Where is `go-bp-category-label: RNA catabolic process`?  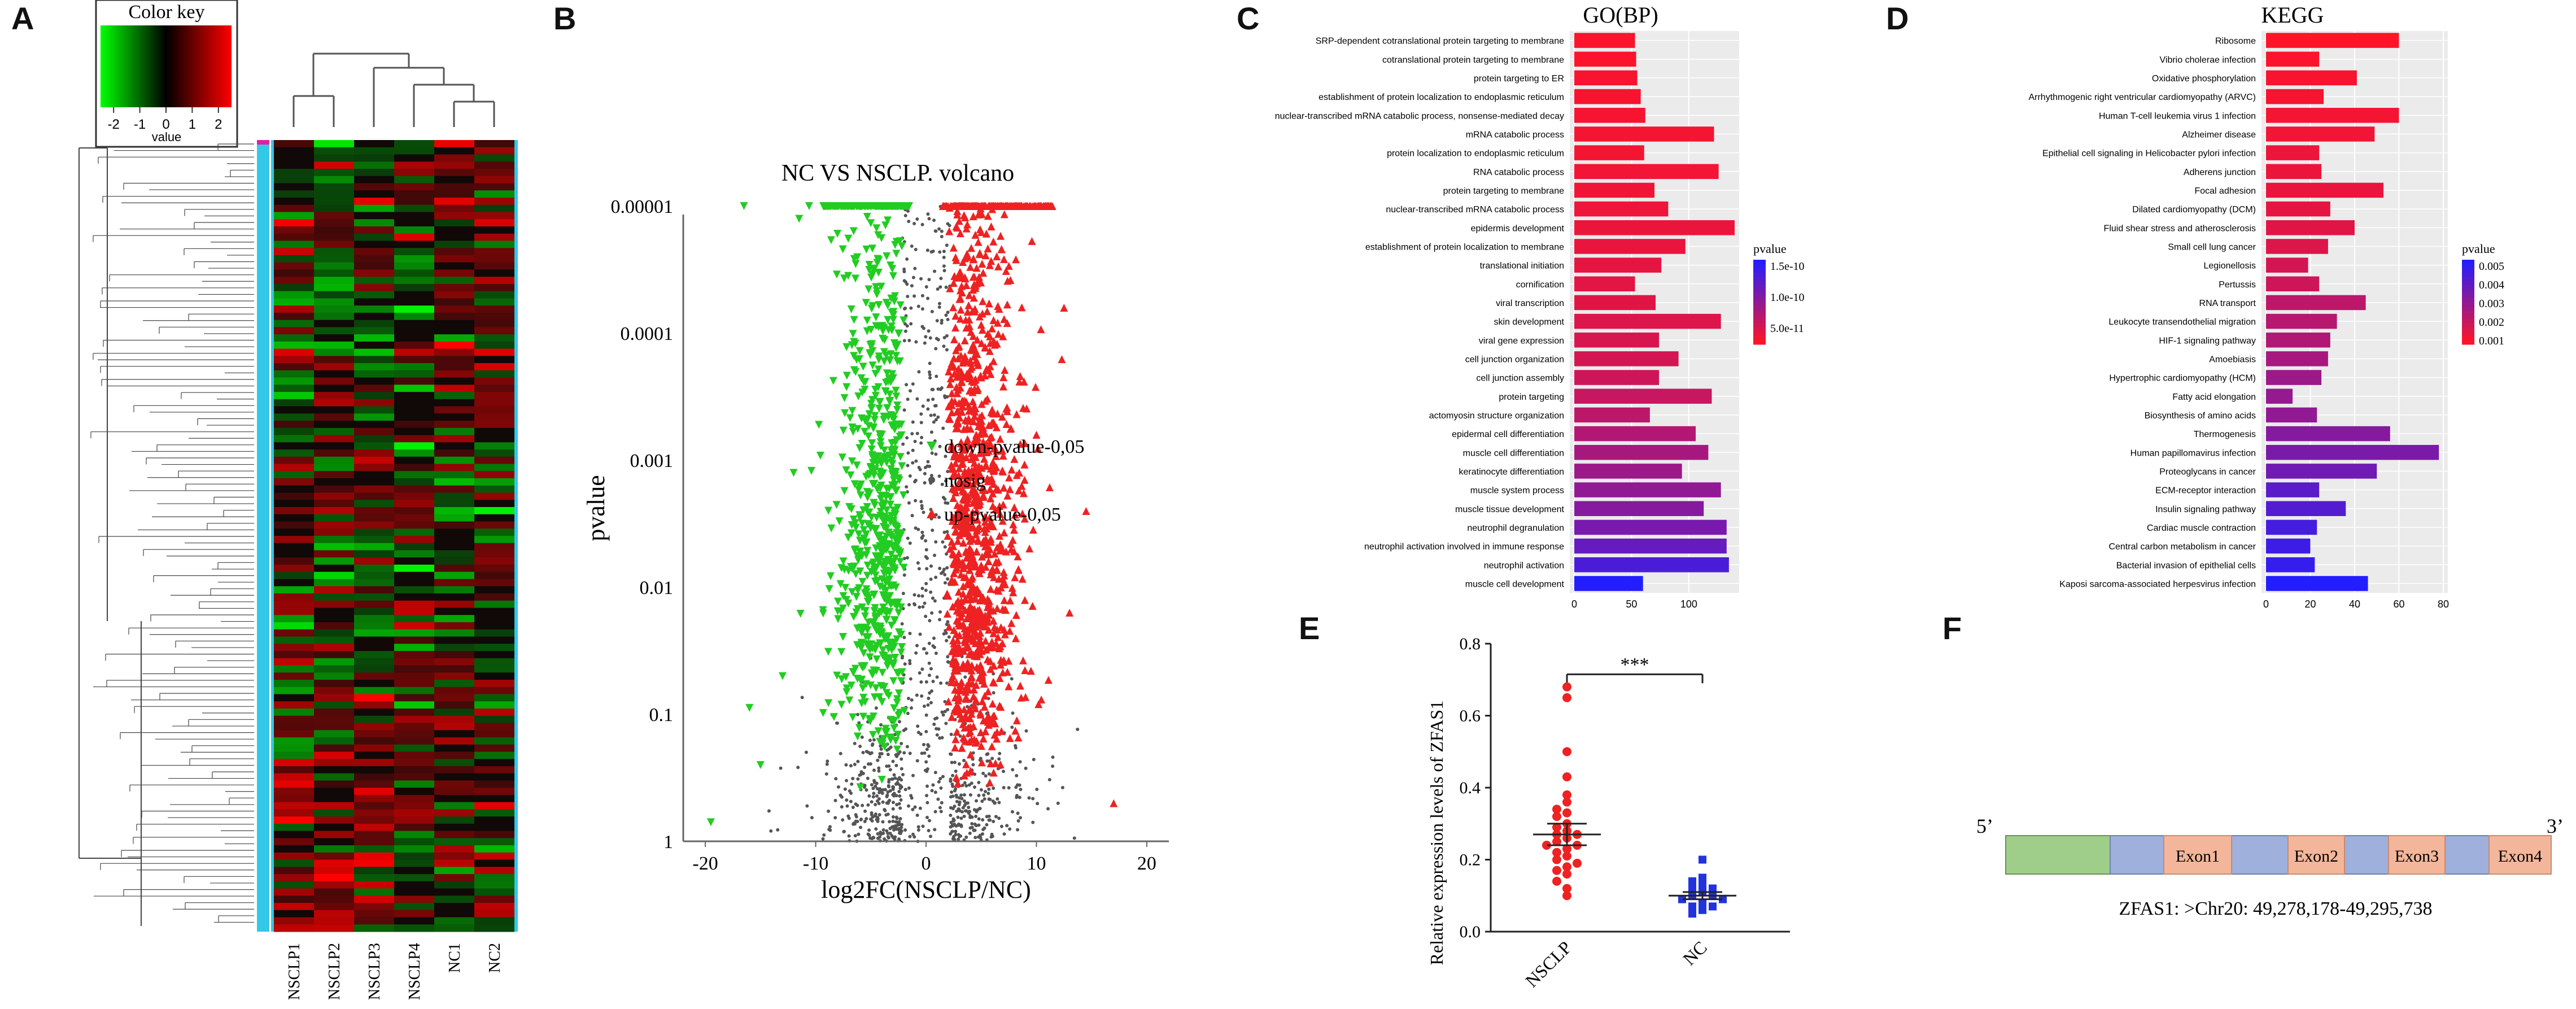
go-bp-category-label: RNA catabolic process is located at coordinates (1518, 172).